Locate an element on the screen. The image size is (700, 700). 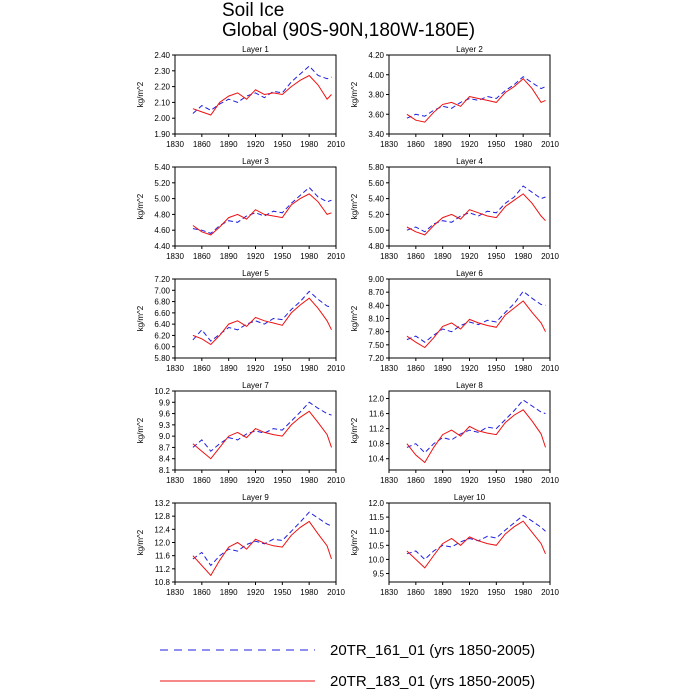
y-tick-label: 2.40 is located at coordinates (162, 55).